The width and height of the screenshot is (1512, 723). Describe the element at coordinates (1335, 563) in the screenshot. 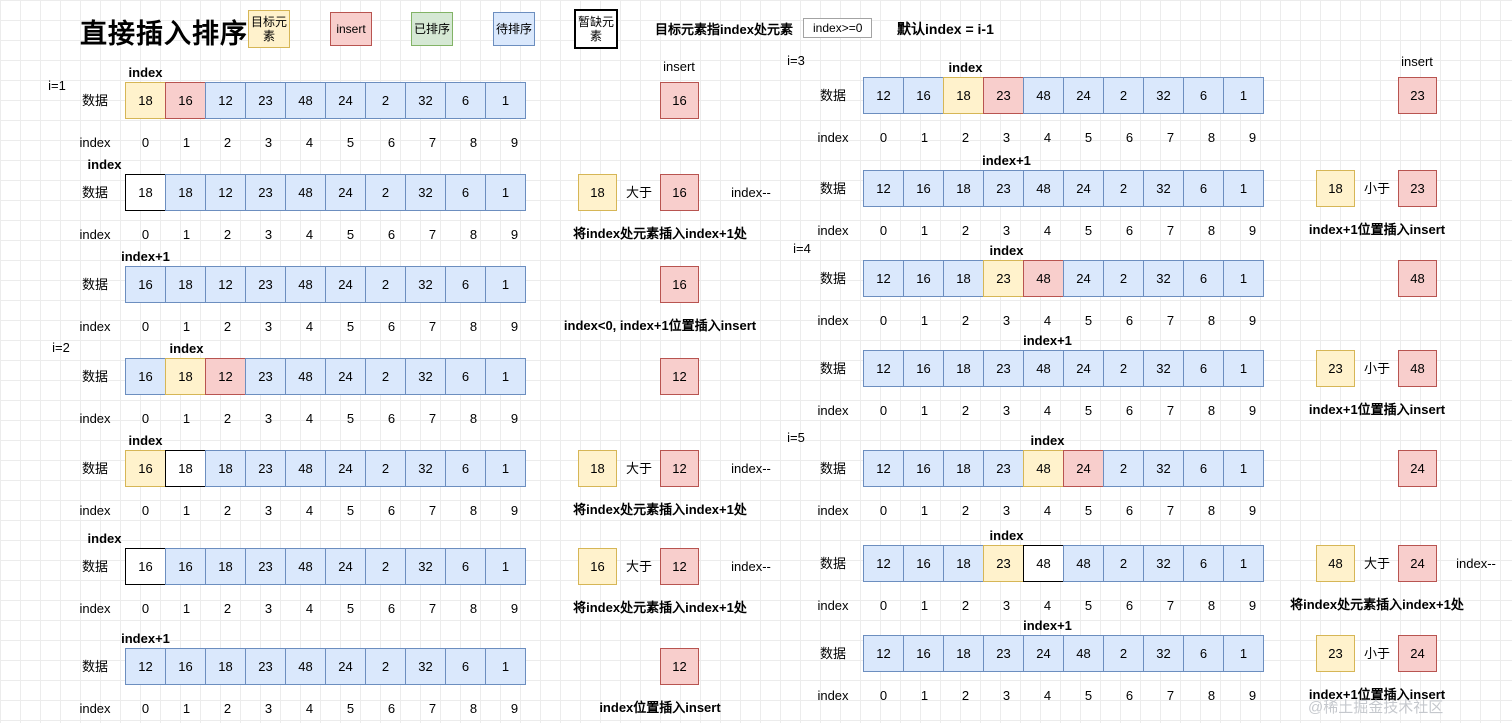

I see `compare-target-box: 48` at that location.